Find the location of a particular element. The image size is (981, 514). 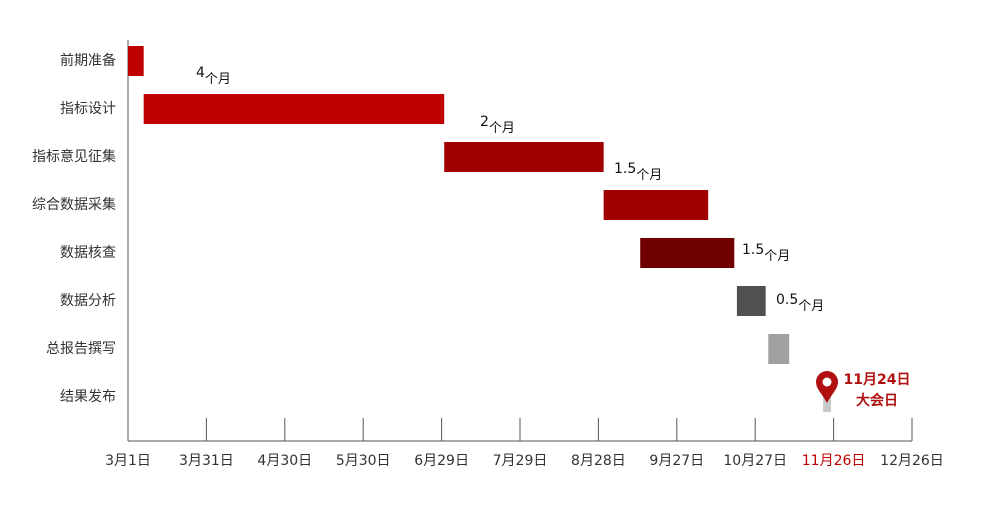

duration-label: 2个月 is located at coordinates (497, 125).